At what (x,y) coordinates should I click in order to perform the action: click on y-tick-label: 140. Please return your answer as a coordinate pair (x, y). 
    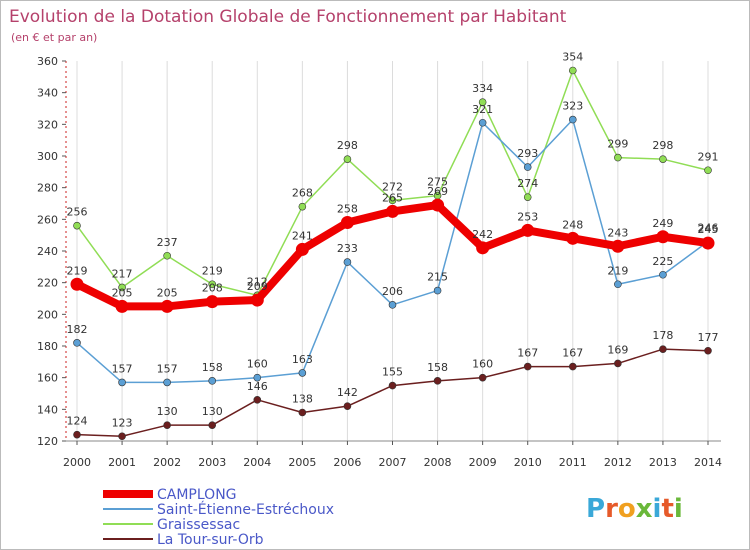
    Looking at the image, I should click on (47, 409).